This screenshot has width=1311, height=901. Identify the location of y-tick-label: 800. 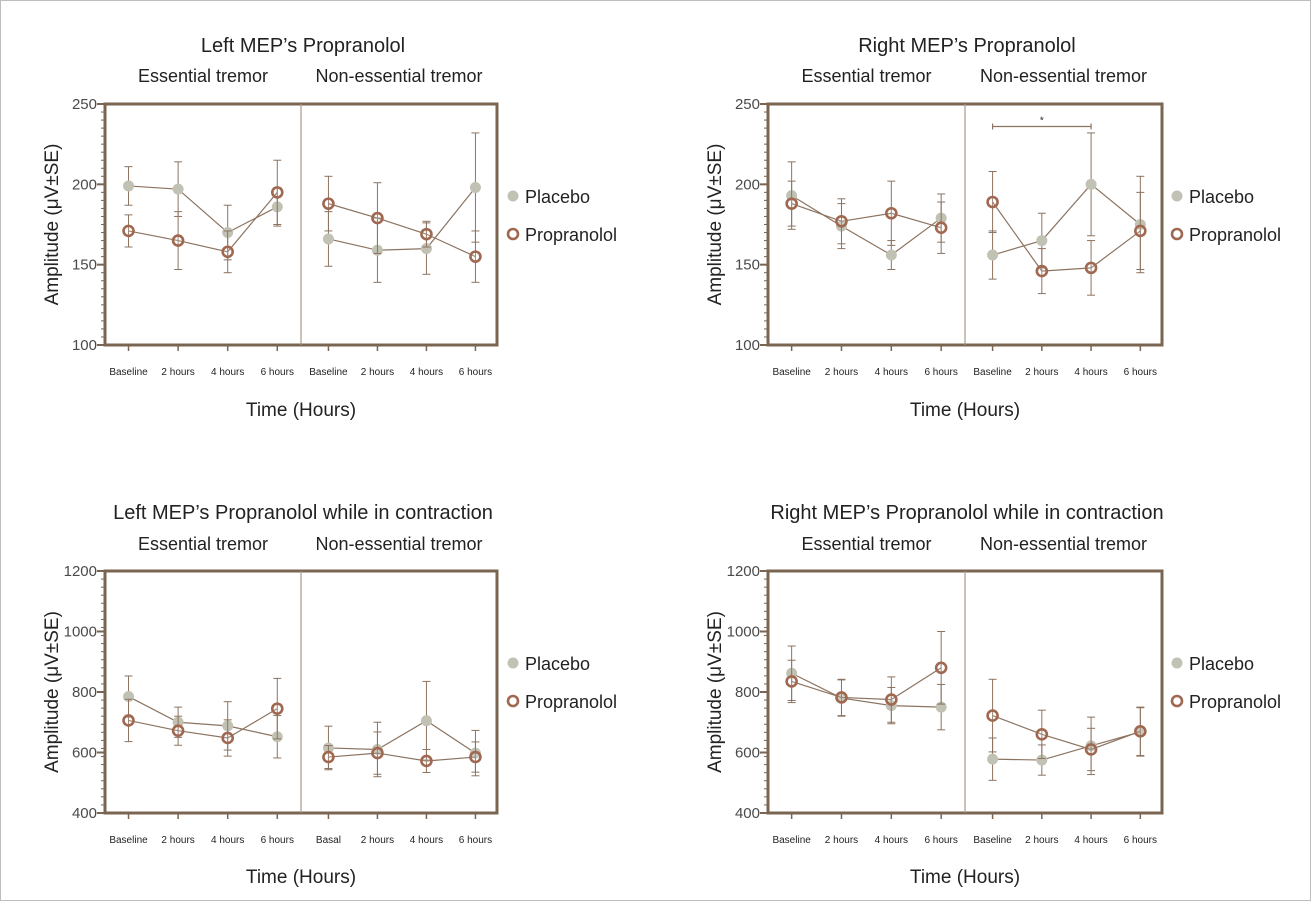
(84, 692).